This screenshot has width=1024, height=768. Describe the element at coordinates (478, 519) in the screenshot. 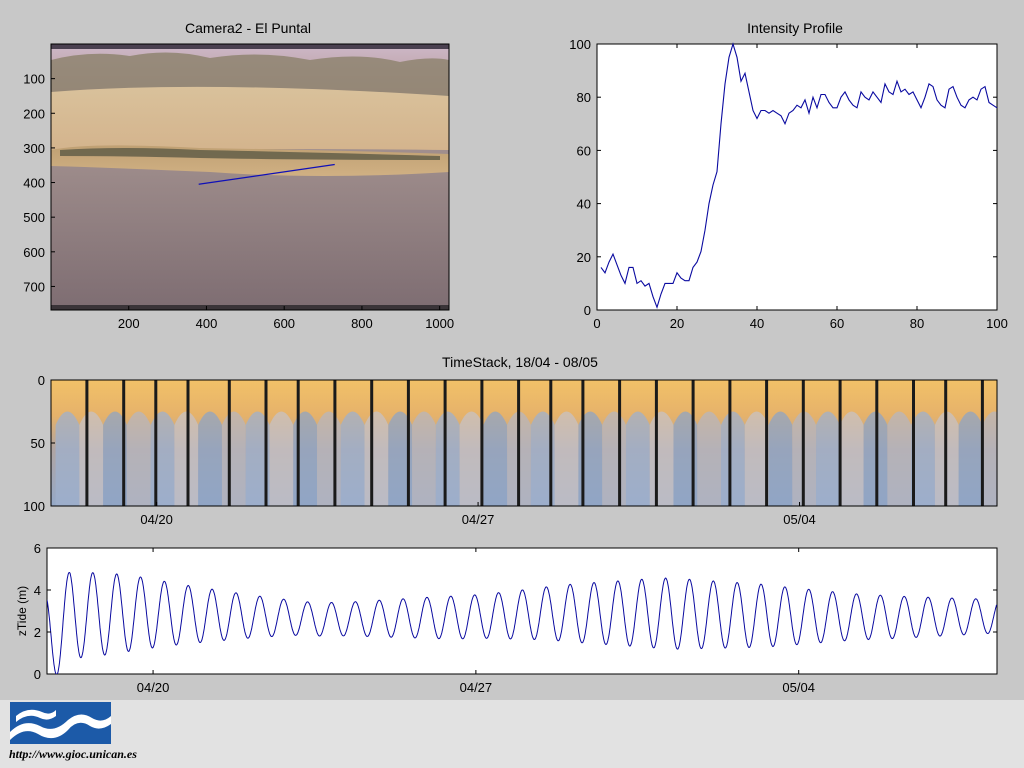

I see `timestack-xtick-label: 04/27` at that location.